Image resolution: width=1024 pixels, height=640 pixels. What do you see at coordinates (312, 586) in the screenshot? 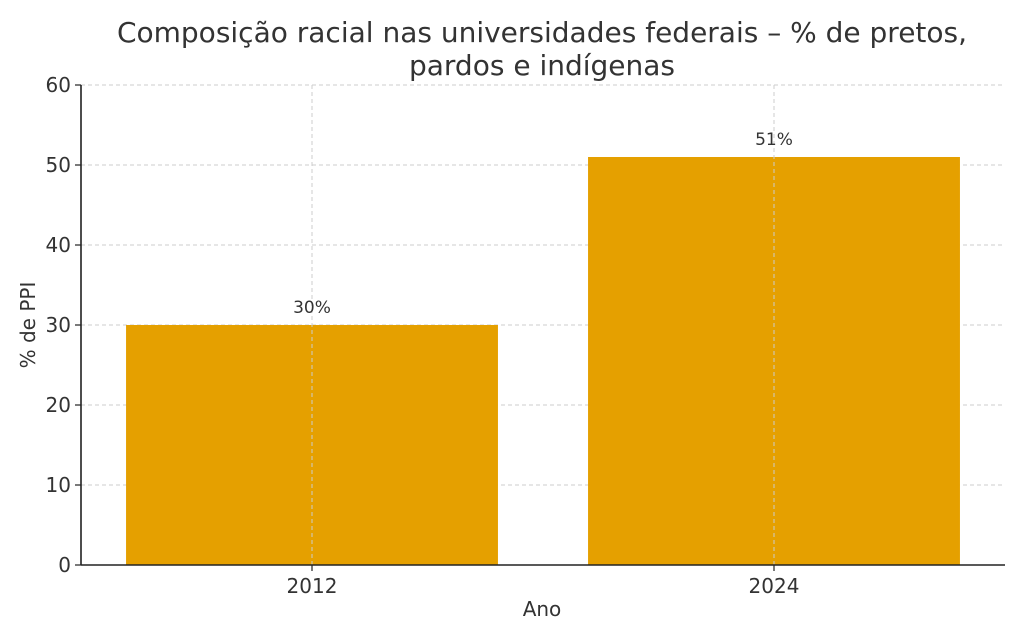
I see `x-tick-label-2012: 2012` at bounding box center [312, 586].